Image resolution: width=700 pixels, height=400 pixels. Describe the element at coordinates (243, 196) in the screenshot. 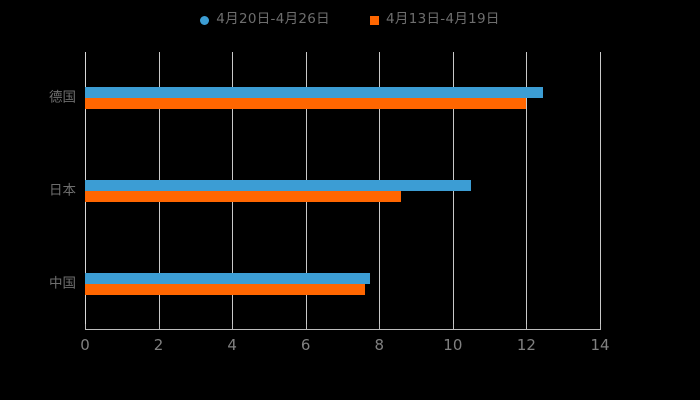

I see `bar-日本-series-2` at that location.